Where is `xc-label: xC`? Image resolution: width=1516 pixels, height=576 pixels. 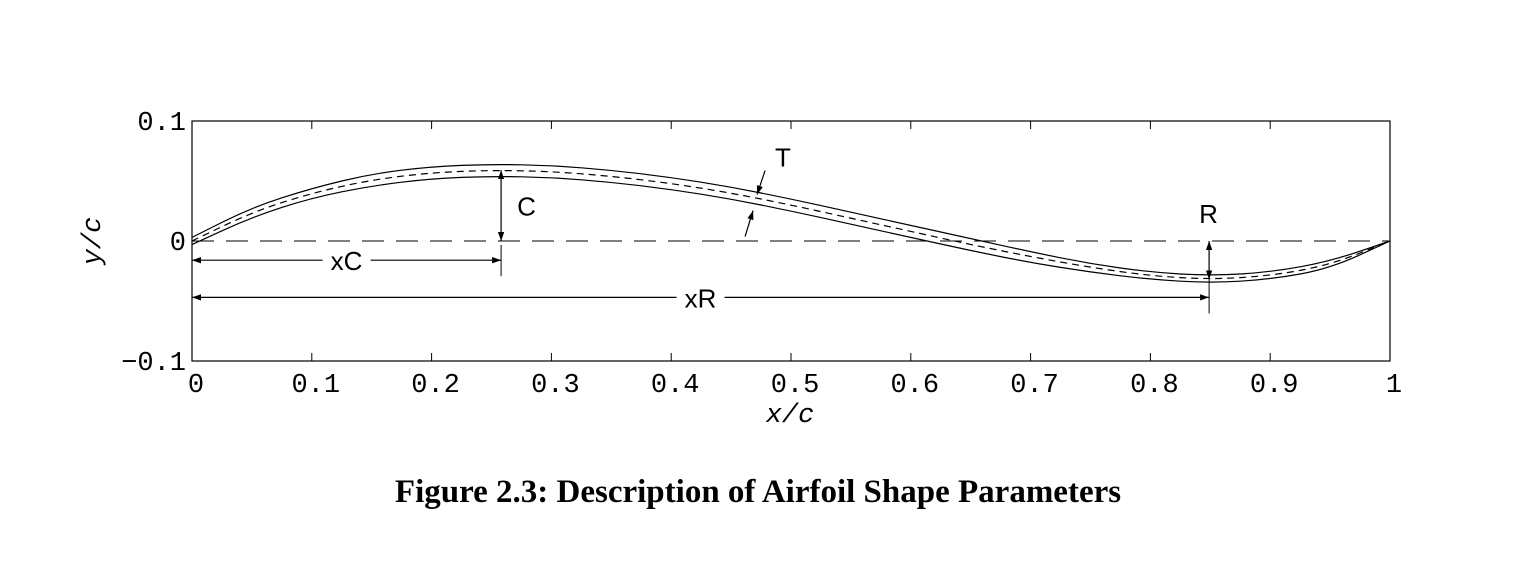
xc-label: xC is located at coordinates (347, 261).